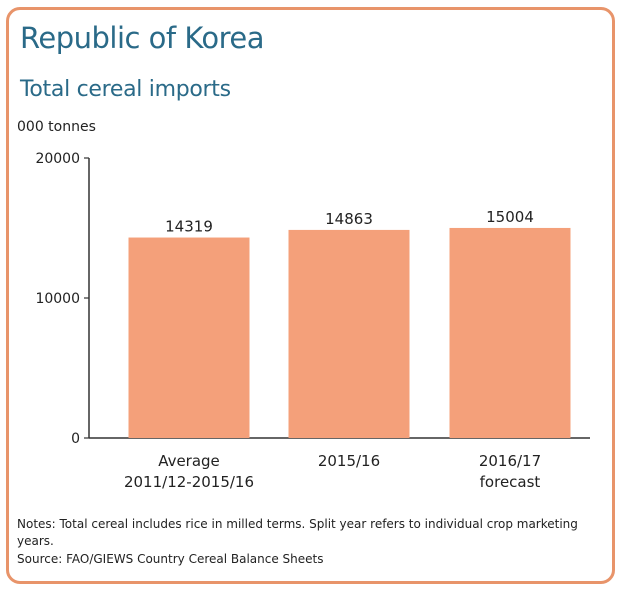  What do you see at coordinates (349, 461) in the screenshot?
I see `x-tick-label: 2015/16` at bounding box center [349, 461].